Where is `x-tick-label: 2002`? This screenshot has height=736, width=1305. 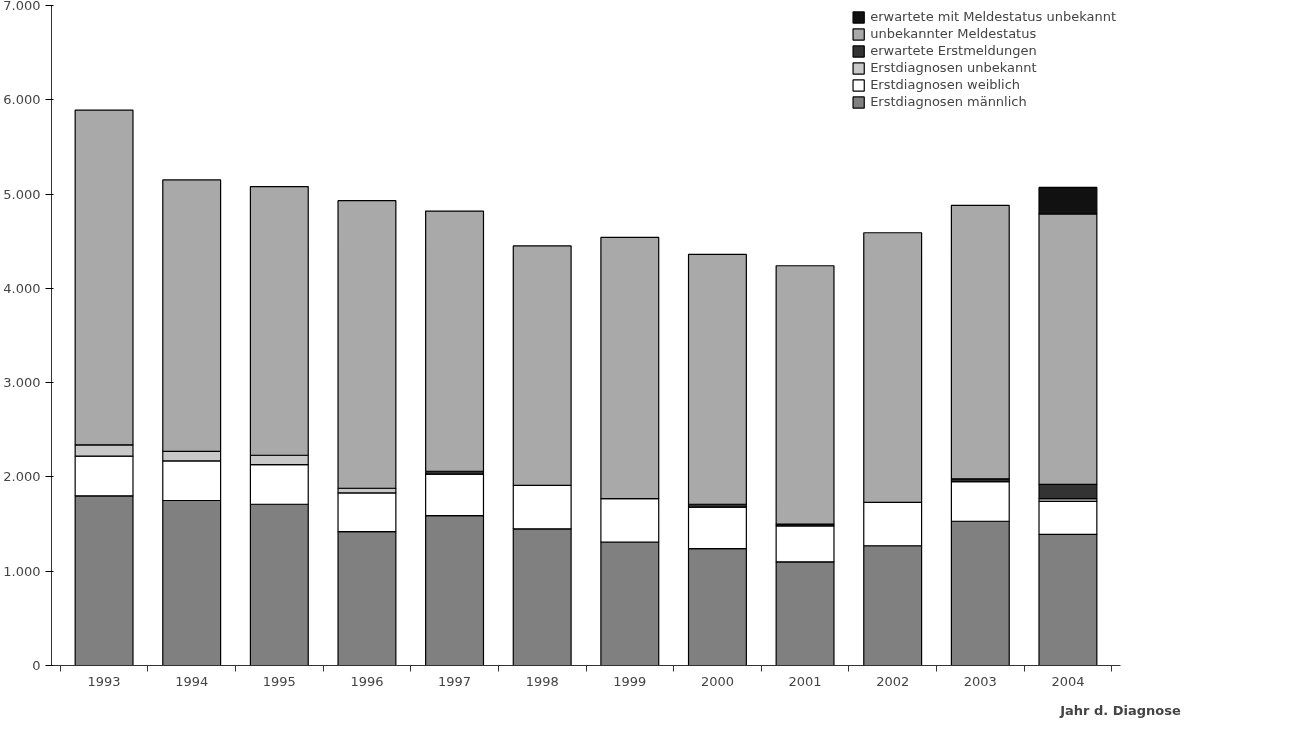 x-tick-label: 2002 is located at coordinates (893, 681).